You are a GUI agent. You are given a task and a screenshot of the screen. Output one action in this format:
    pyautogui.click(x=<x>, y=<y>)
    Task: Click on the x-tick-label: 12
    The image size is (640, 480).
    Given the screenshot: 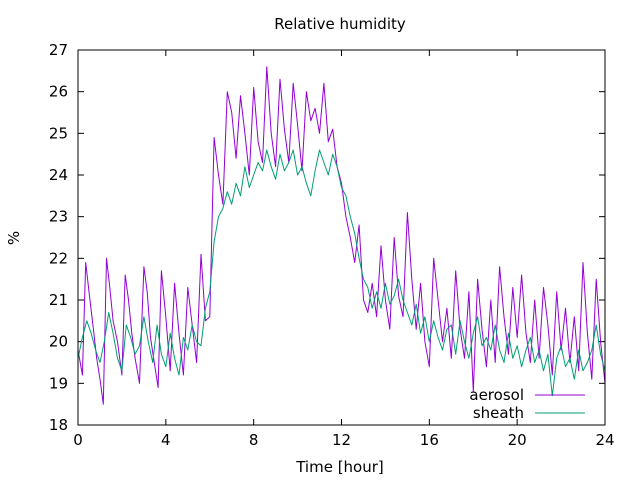 What is the action you would take?
    pyautogui.click(x=341, y=440)
    